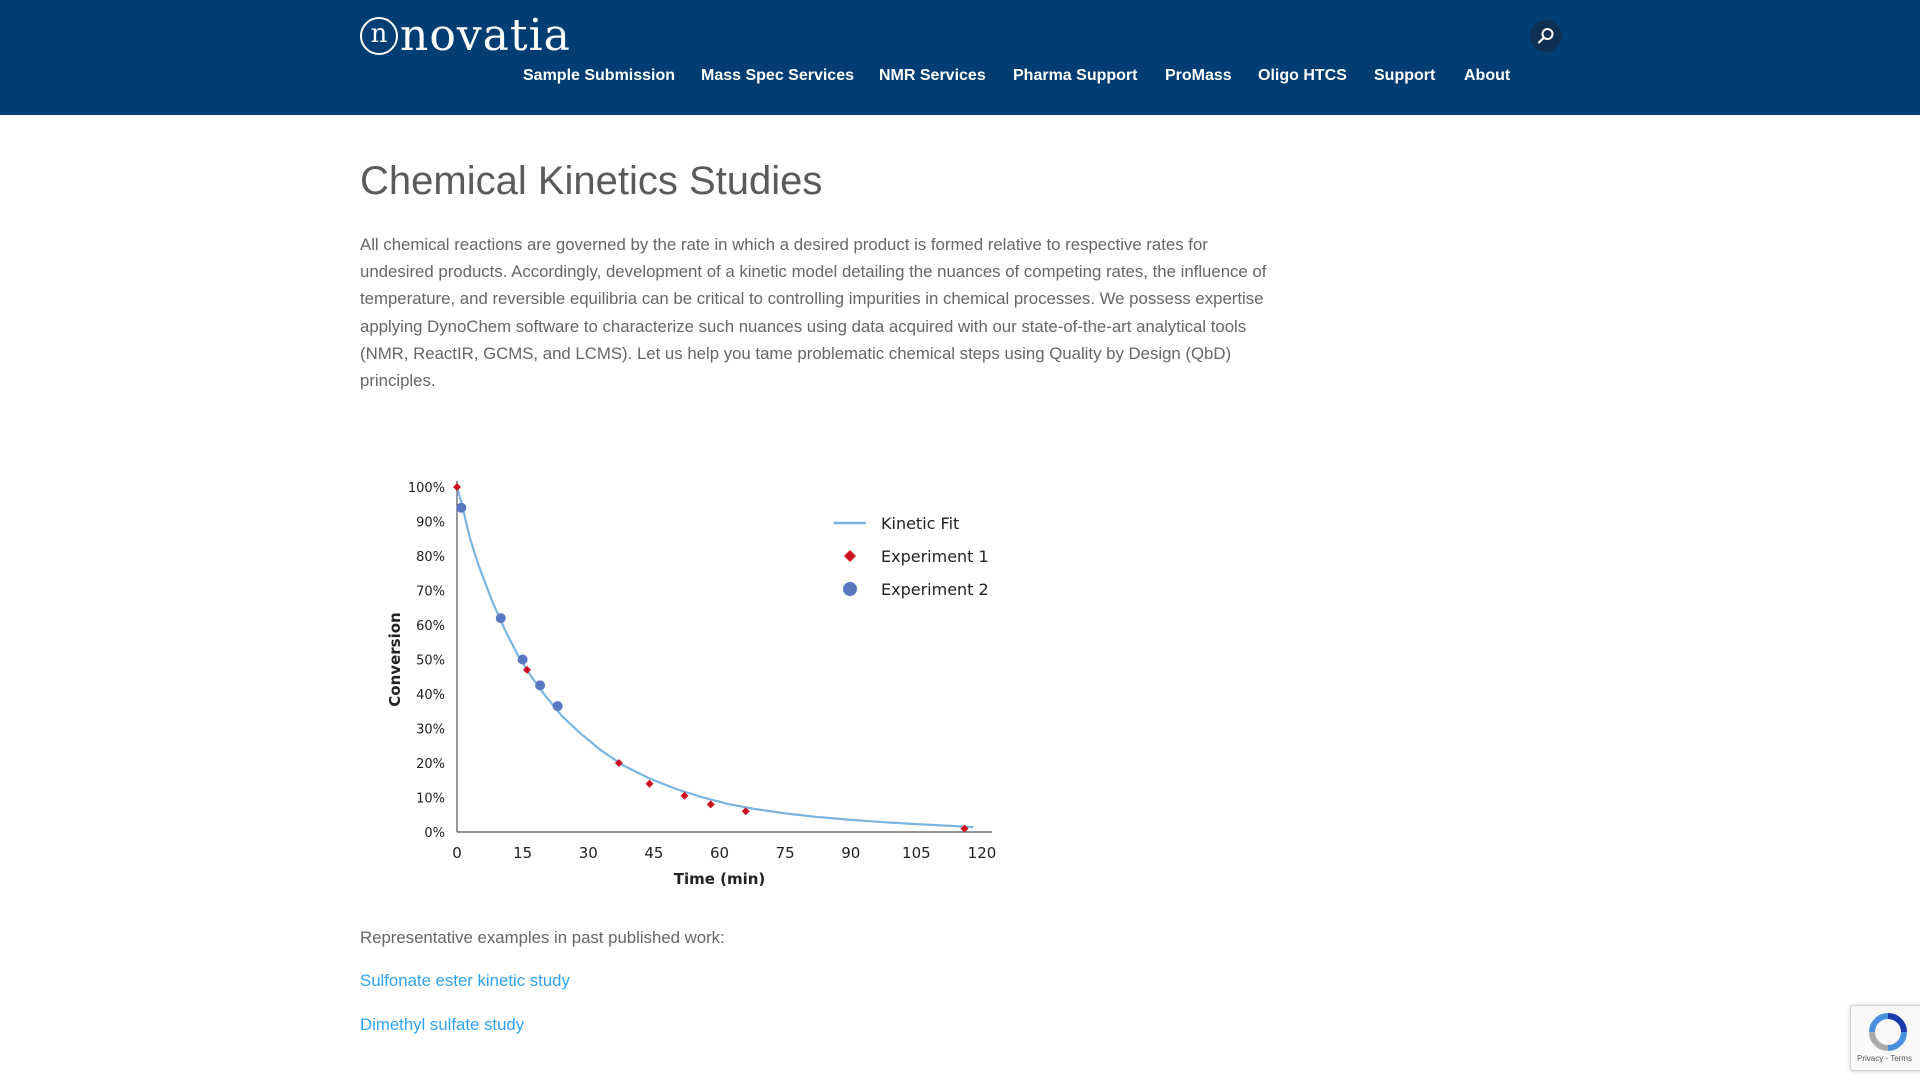 This screenshot has height=1080, width=1920. Describe the element at coordinates (430, 730) in the screenshot. I see `y-tick-label: 30%` at that location.